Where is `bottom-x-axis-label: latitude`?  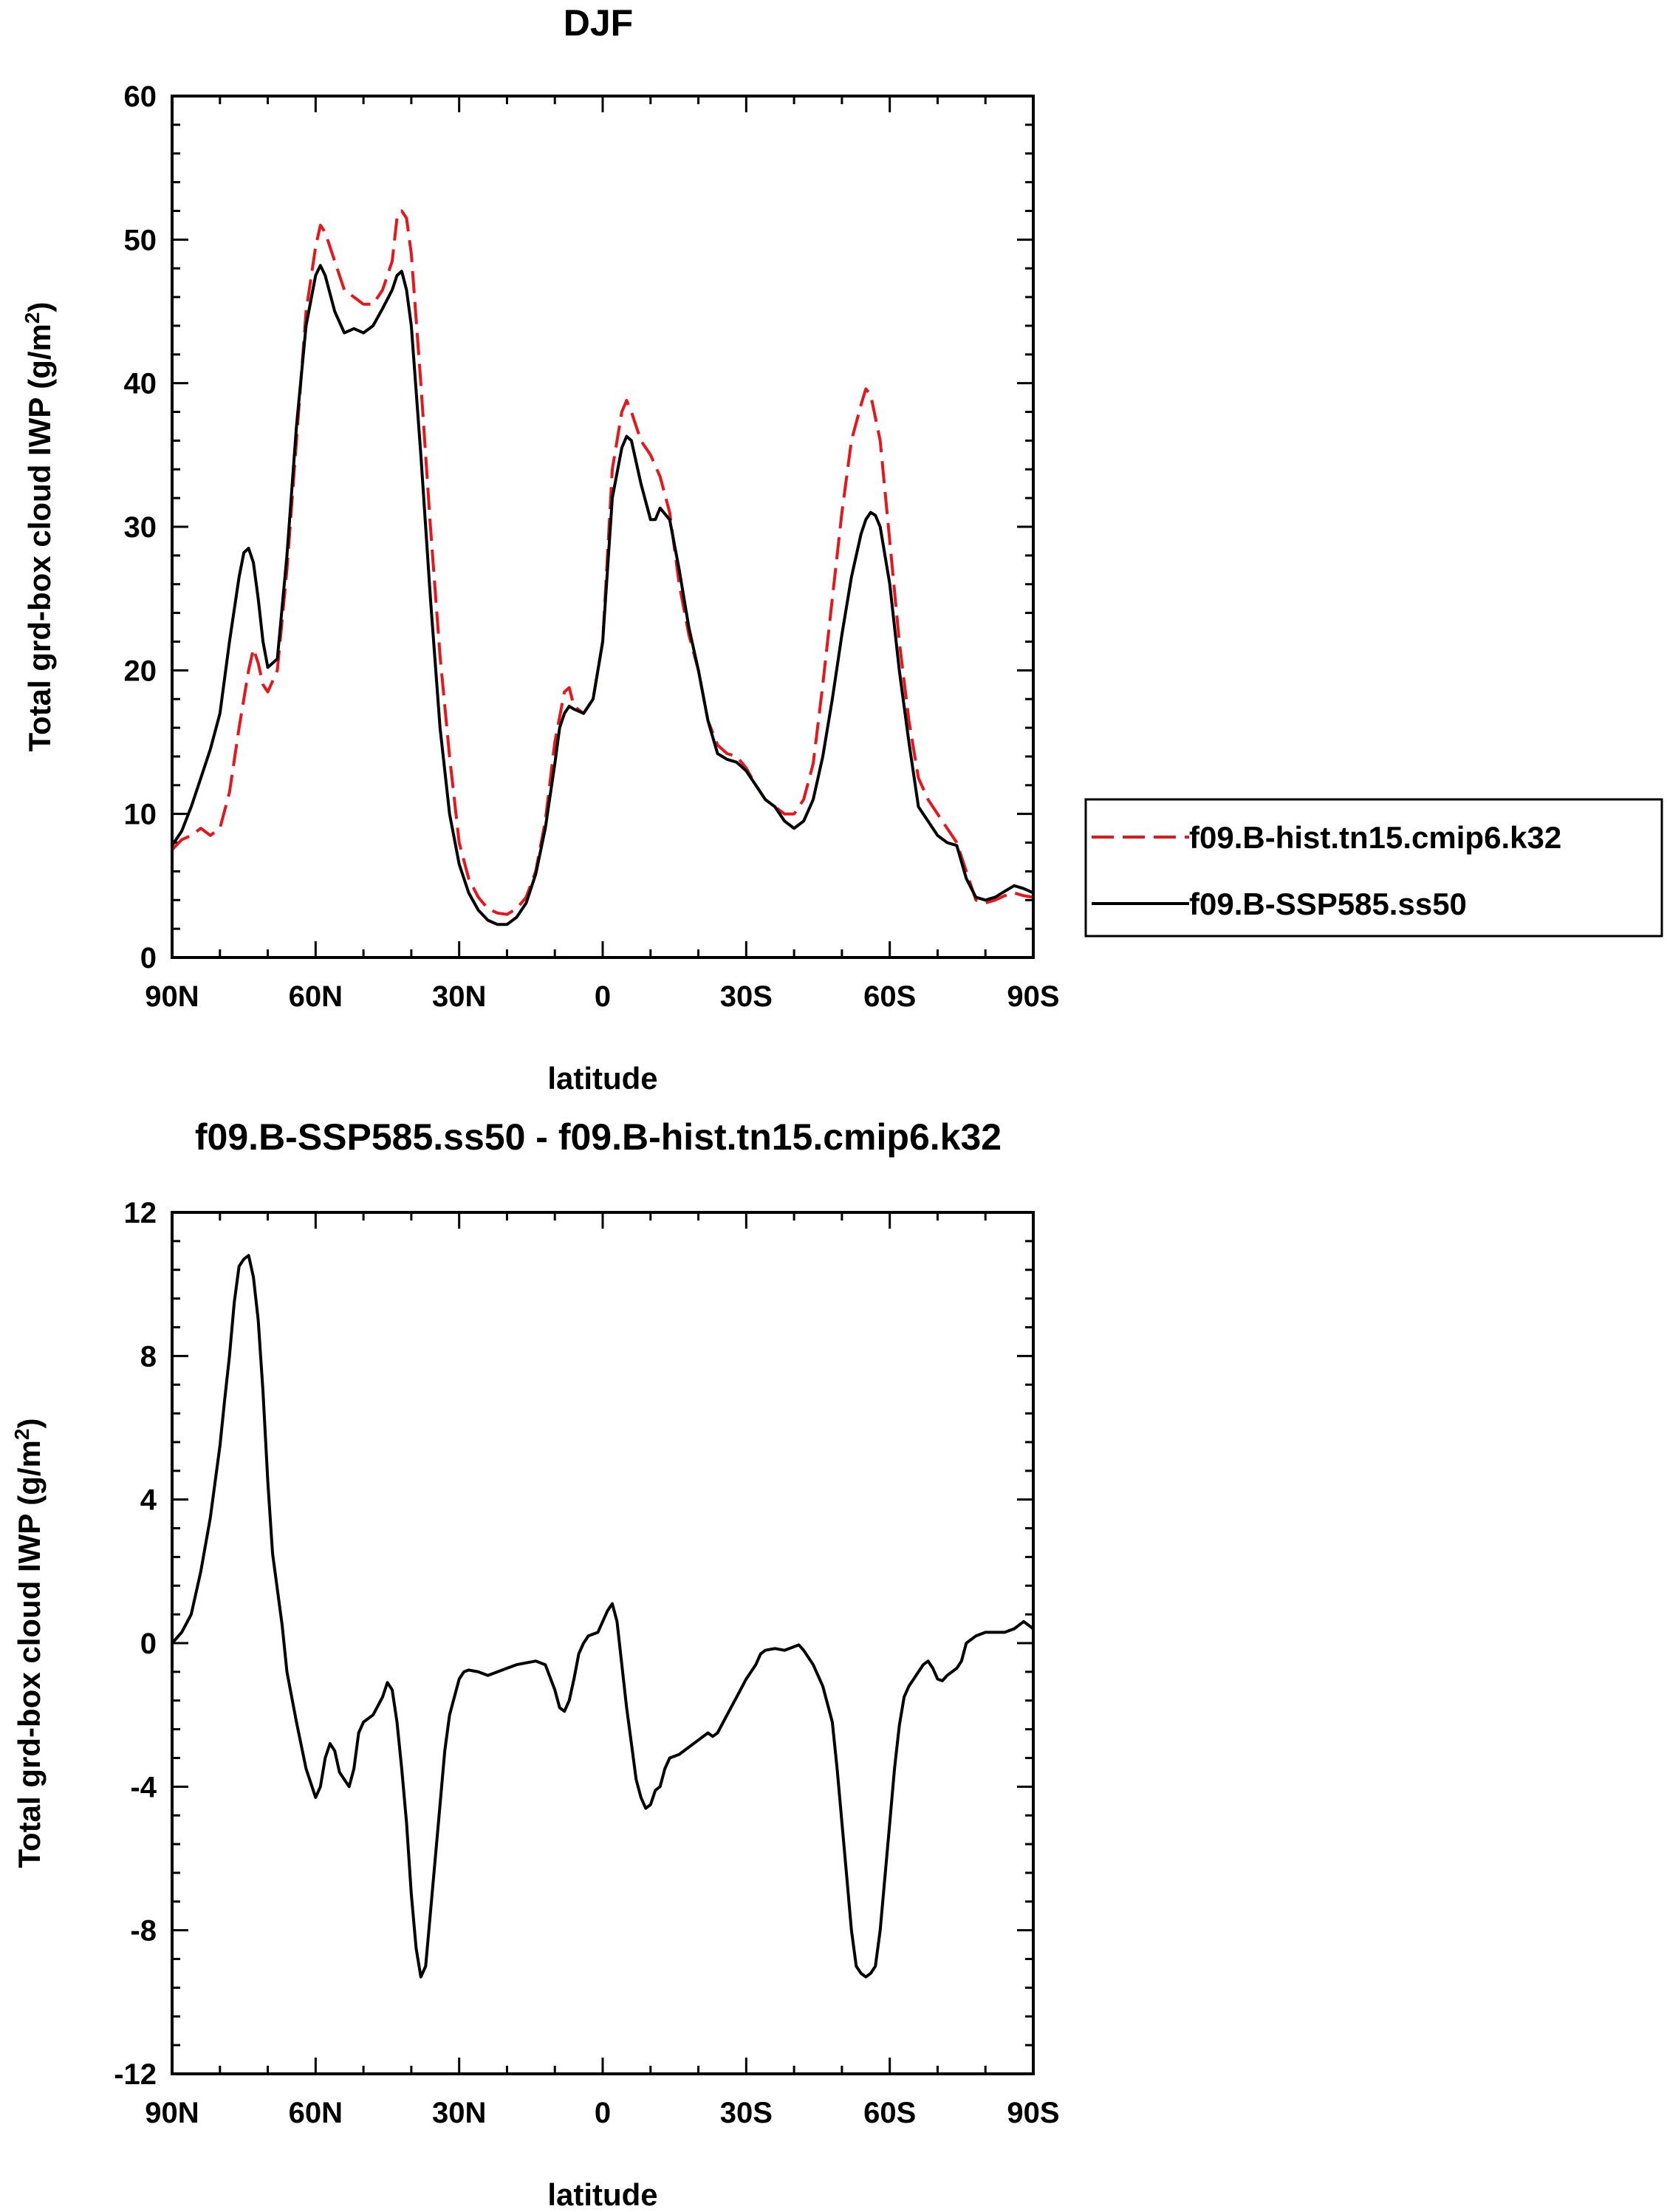 bottom-x-axis-label: latitude is located at coordinates (602, 2194).